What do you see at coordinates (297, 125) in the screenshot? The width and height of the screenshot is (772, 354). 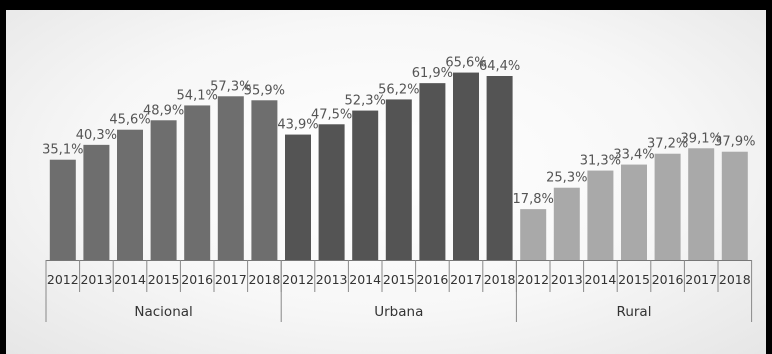 I see `data-label: 43,9%` at bounding box center [297, 125].